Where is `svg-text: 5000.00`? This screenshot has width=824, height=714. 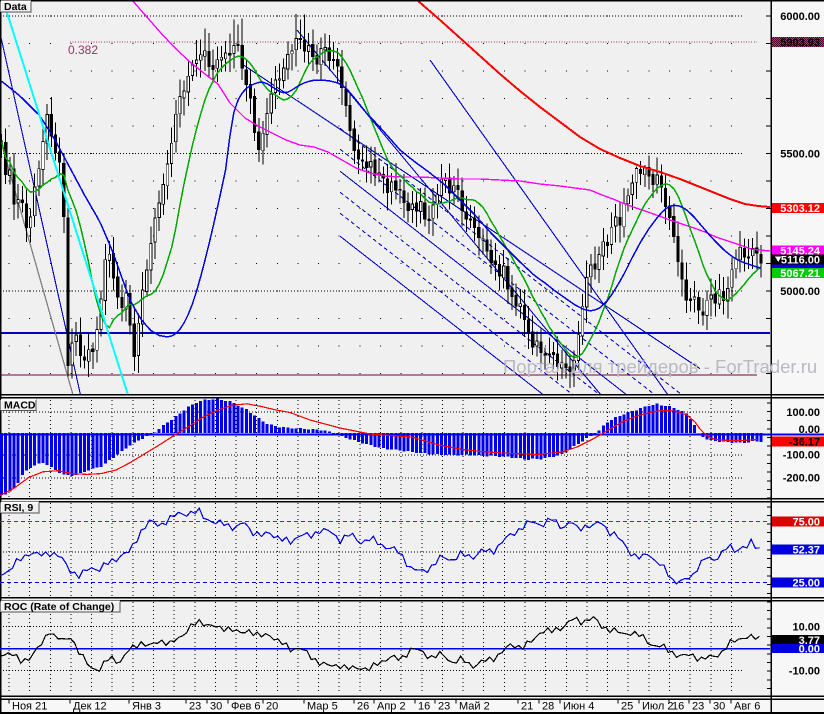 svg-text: 5000.00 is located at coordinates (800, 292).